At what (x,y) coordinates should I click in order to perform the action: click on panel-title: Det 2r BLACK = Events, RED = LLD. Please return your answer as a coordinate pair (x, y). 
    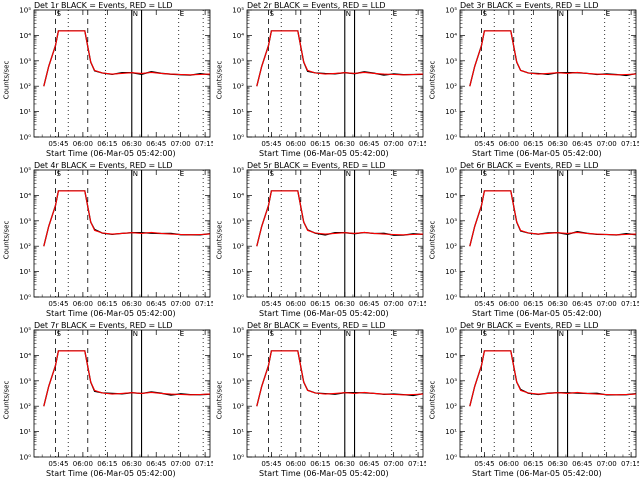
    Looking at the image, I should click on (316, 5).